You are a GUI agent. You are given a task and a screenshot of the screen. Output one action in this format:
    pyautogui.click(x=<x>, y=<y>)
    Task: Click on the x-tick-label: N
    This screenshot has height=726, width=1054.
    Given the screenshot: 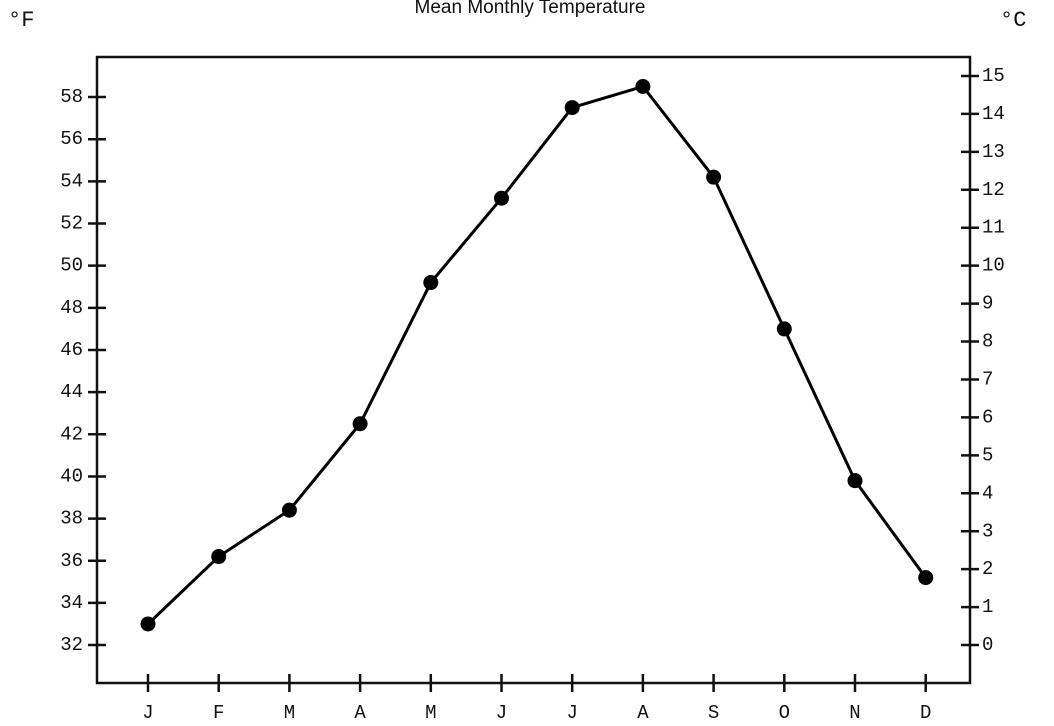 What is the action you would take?
    pyautogui.click(x=854, y=713)
    